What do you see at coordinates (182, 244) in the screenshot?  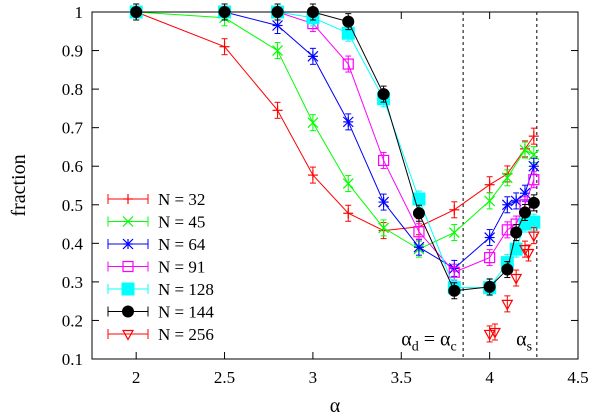 I see `legend-label: N = 64` at bounding box center [182, 244].